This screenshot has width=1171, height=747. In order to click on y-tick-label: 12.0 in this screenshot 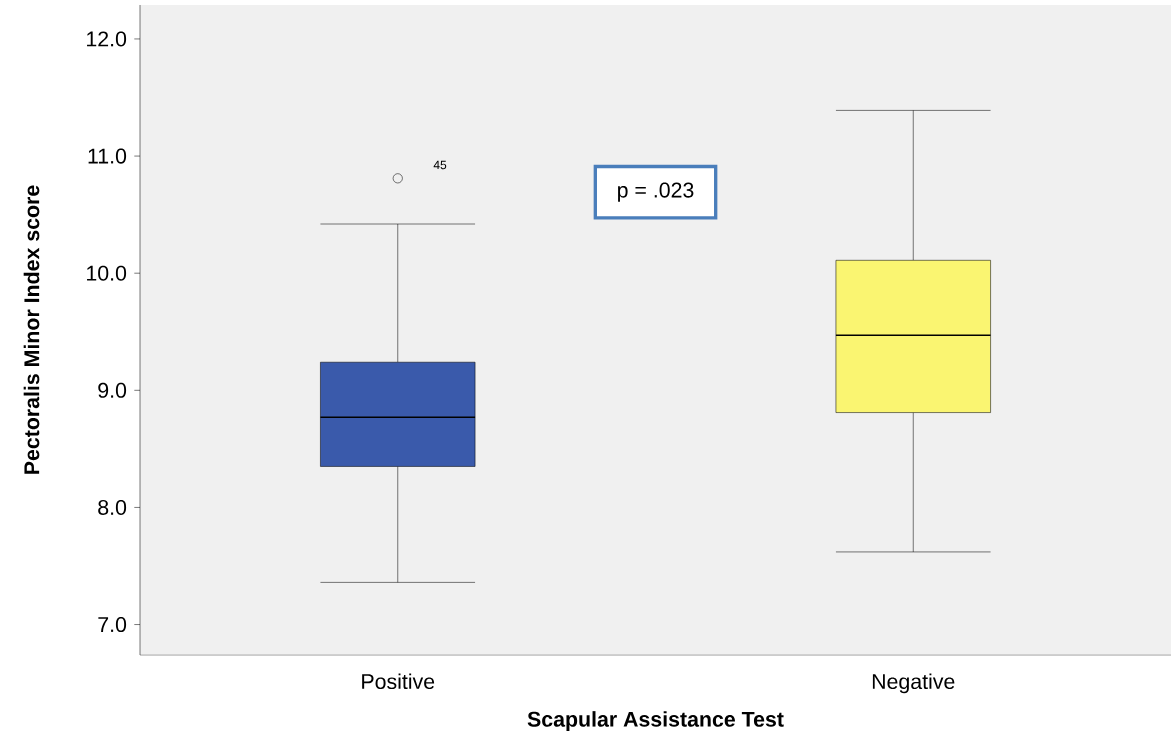, I will do `click(107, 39)`.